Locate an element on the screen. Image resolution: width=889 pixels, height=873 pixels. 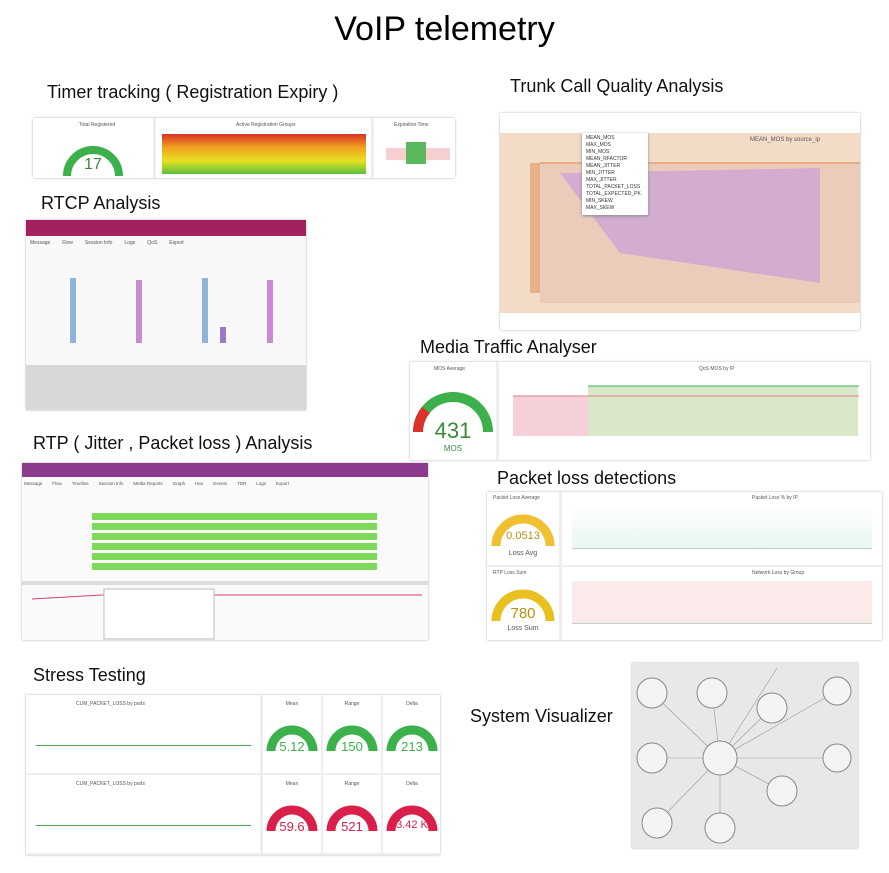
stat-value: 150 is located at coordinates (352, 746).